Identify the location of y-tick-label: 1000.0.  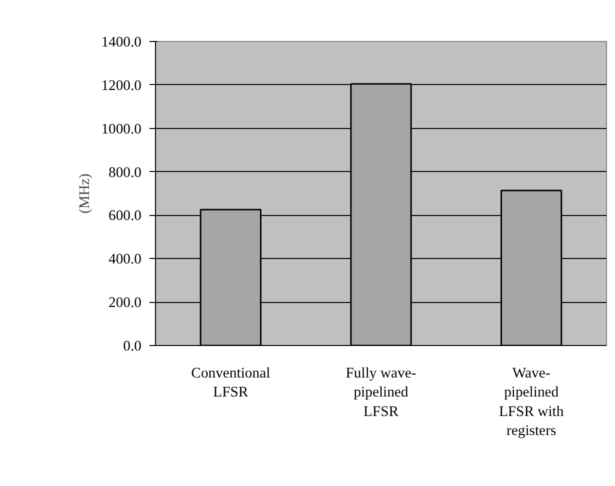
(121, 129).